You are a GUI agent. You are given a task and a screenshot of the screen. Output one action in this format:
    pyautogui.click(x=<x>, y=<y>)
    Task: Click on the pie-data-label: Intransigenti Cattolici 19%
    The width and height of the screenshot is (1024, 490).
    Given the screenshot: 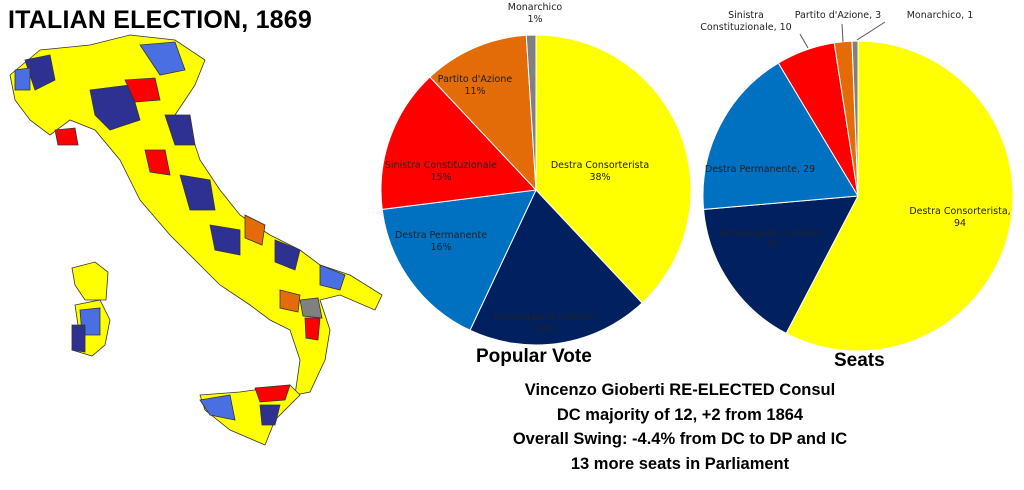 What is the action you would take?
    pyautogui.click(x=545, y=323)
    